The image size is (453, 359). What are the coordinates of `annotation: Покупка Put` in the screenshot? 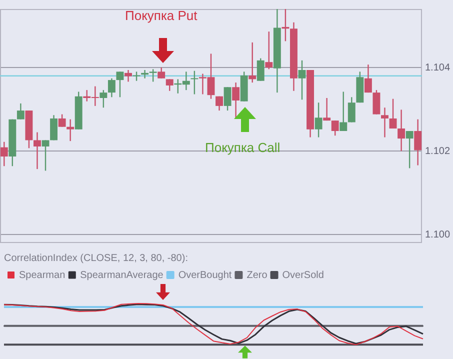 It's located at (161, 15).